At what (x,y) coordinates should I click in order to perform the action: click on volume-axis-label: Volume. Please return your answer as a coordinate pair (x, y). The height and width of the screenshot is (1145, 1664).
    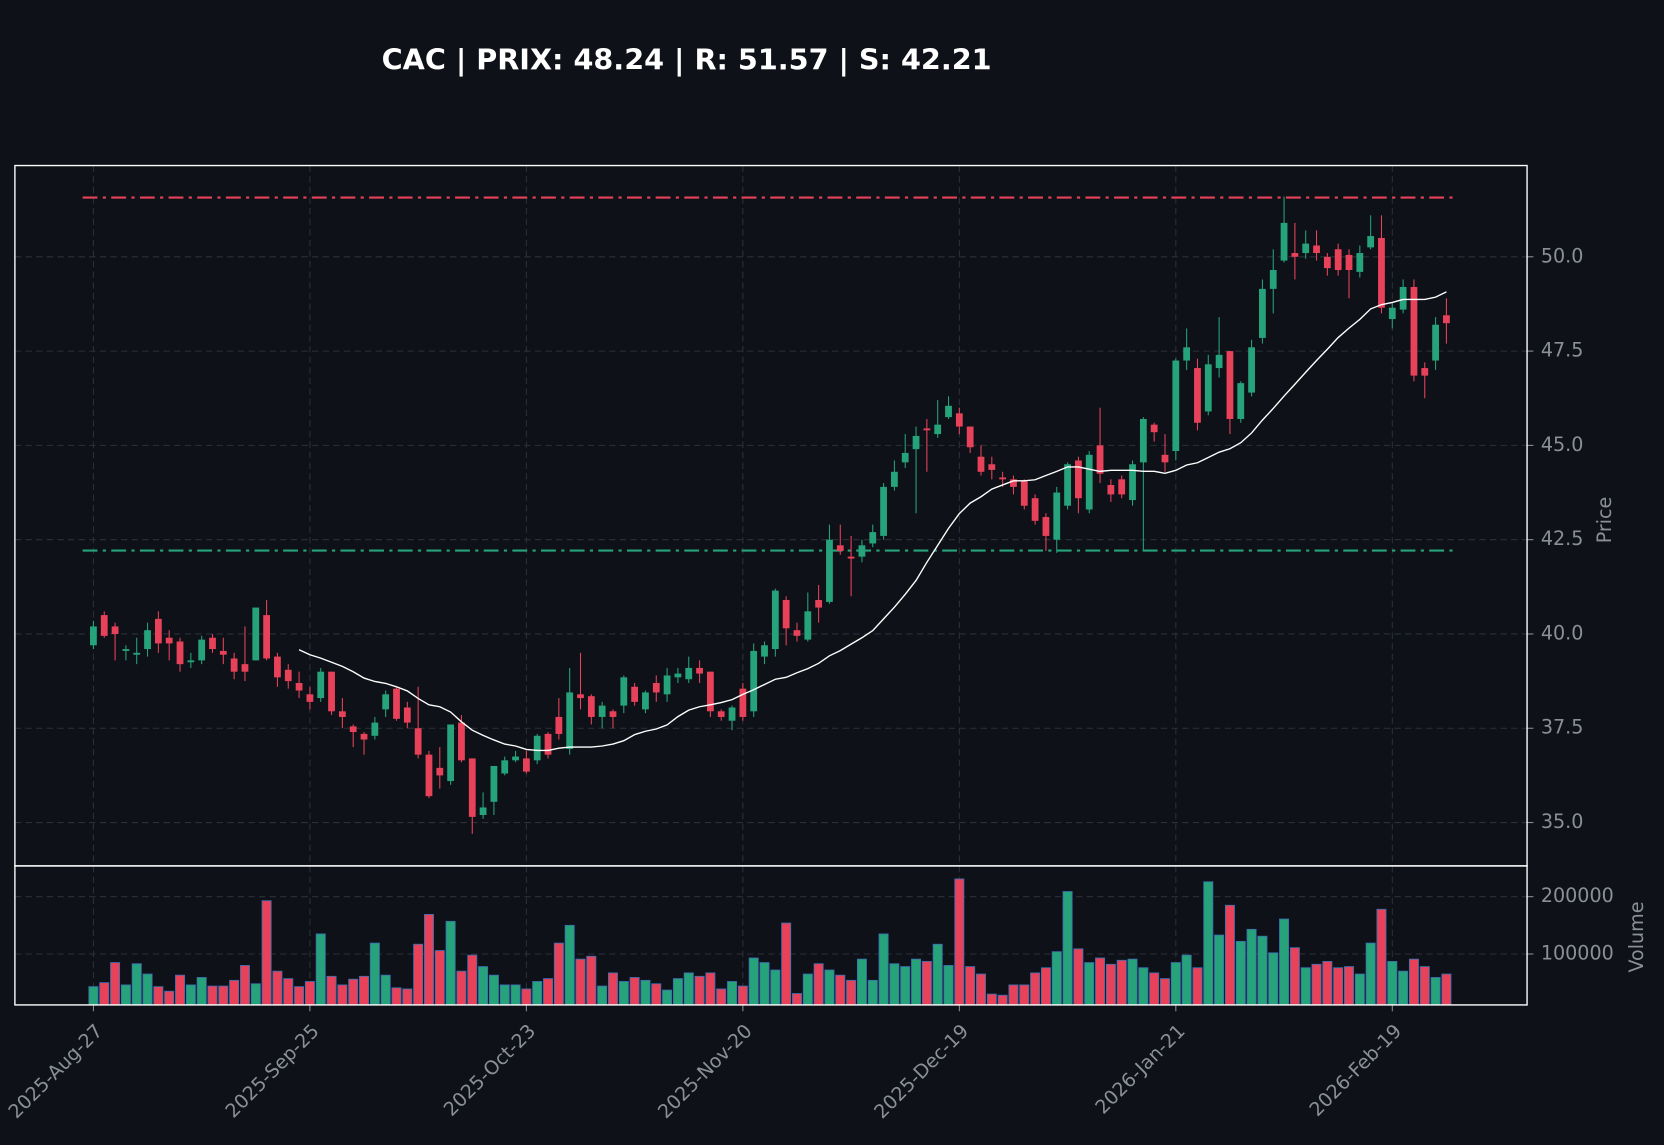
    Looking at the image, I should click on (1636, 937).